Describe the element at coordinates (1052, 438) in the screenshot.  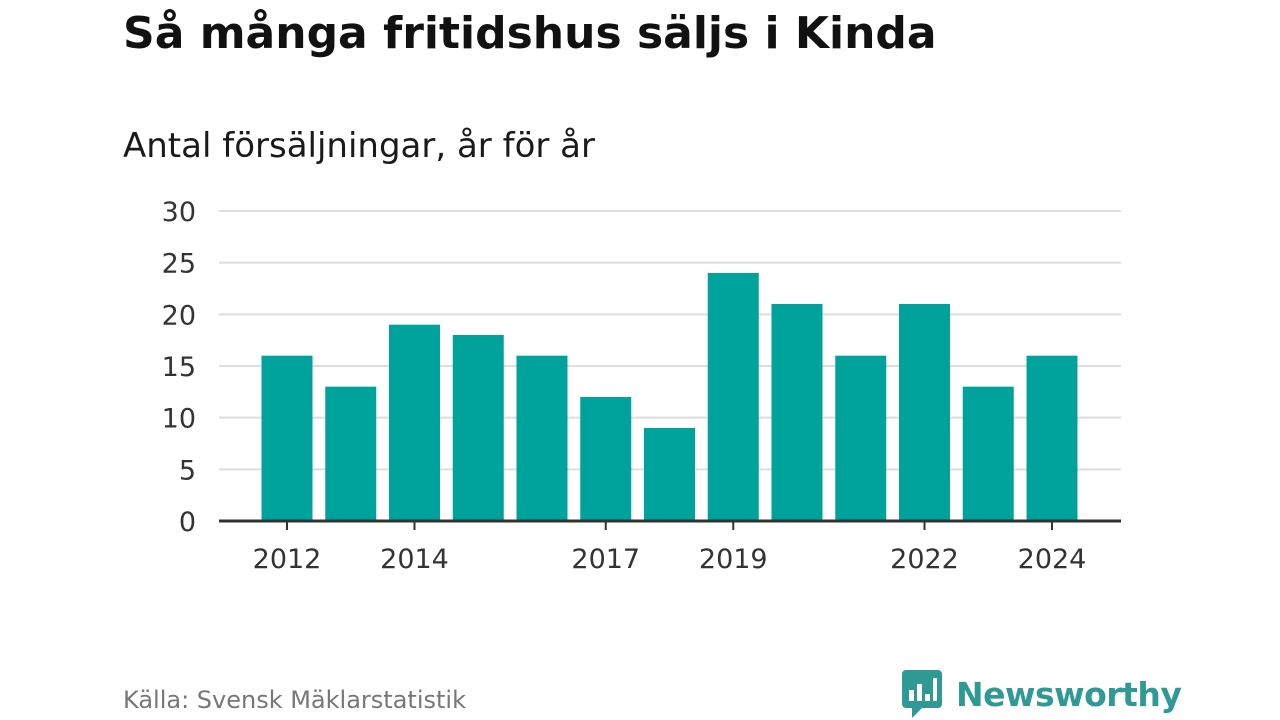
I see `bar-2024` at that location.